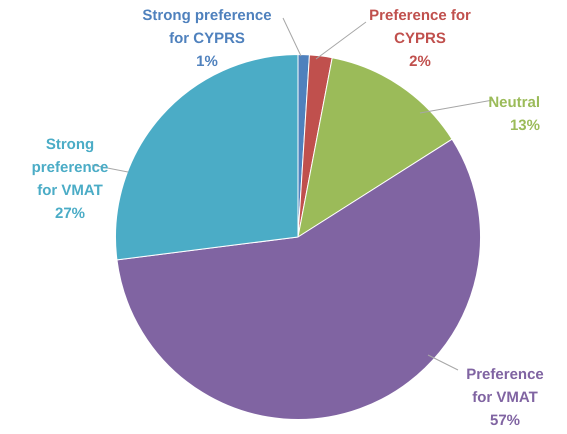 The image size is (567, 434). I want to click on data-label: 1%, so click(207, 61).